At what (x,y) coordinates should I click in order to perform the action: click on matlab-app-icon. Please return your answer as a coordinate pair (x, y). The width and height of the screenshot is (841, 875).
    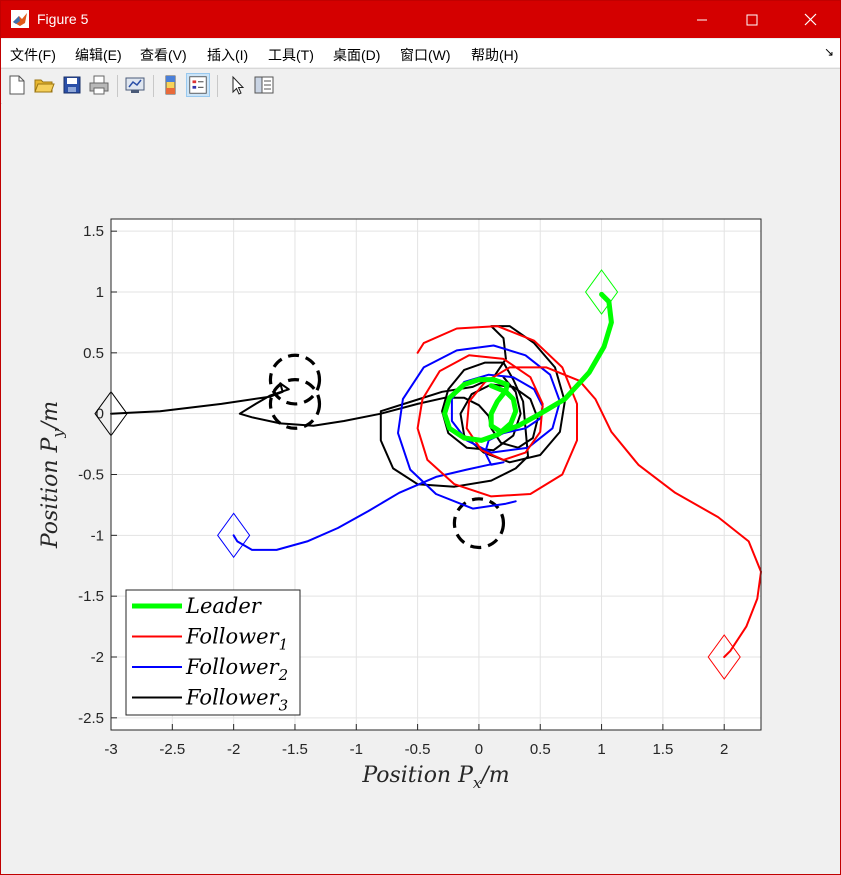
    Looking at the image, I should click on (20, 19).